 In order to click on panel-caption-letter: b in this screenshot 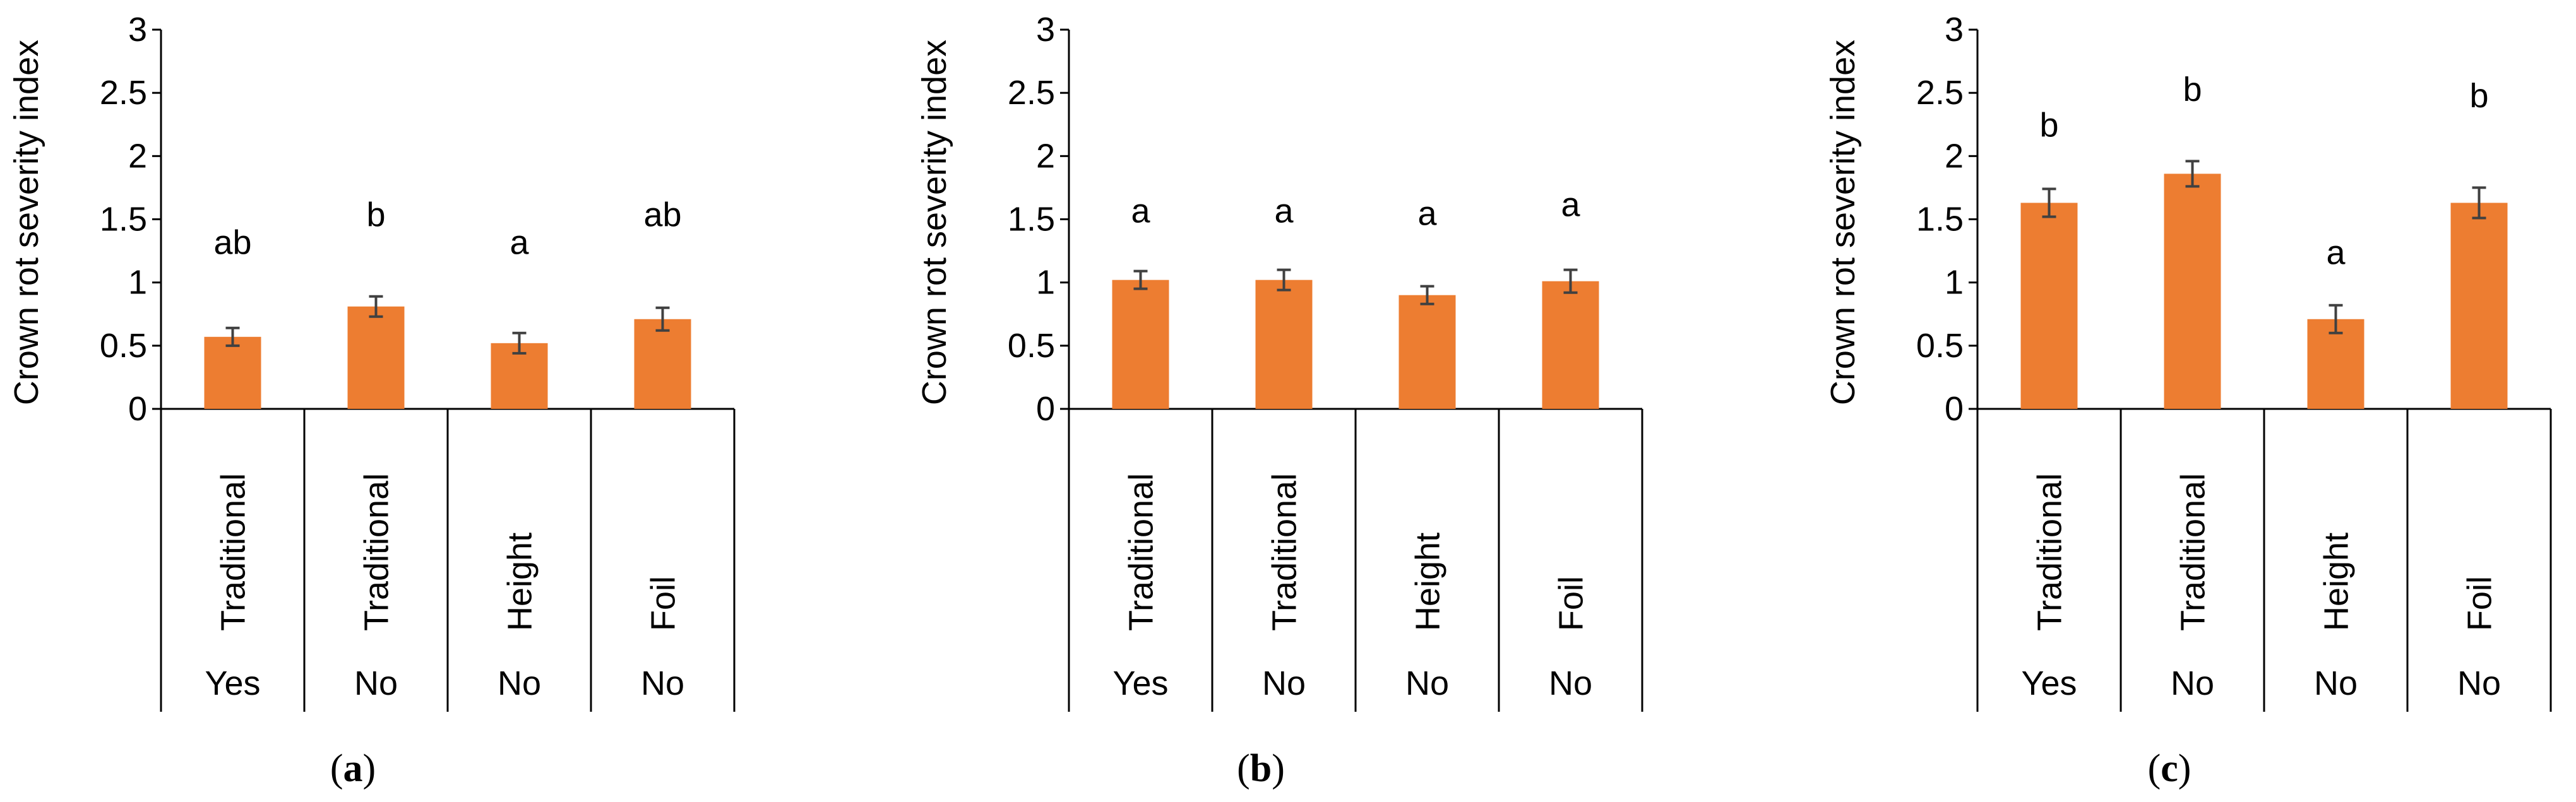, I will do `click(1261, 768)`.